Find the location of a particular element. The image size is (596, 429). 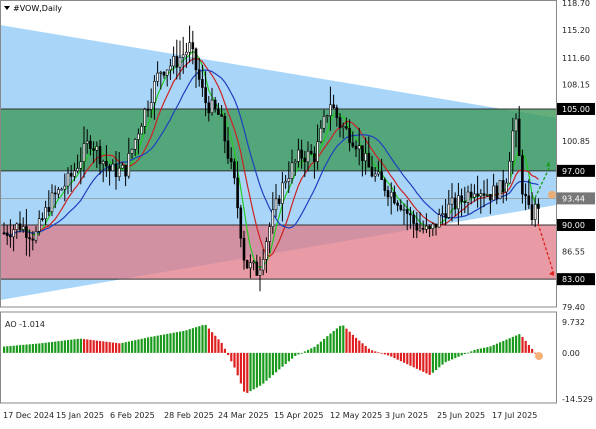

date-tick: 3 Jun 2025 is located at coordinates (406, 415).